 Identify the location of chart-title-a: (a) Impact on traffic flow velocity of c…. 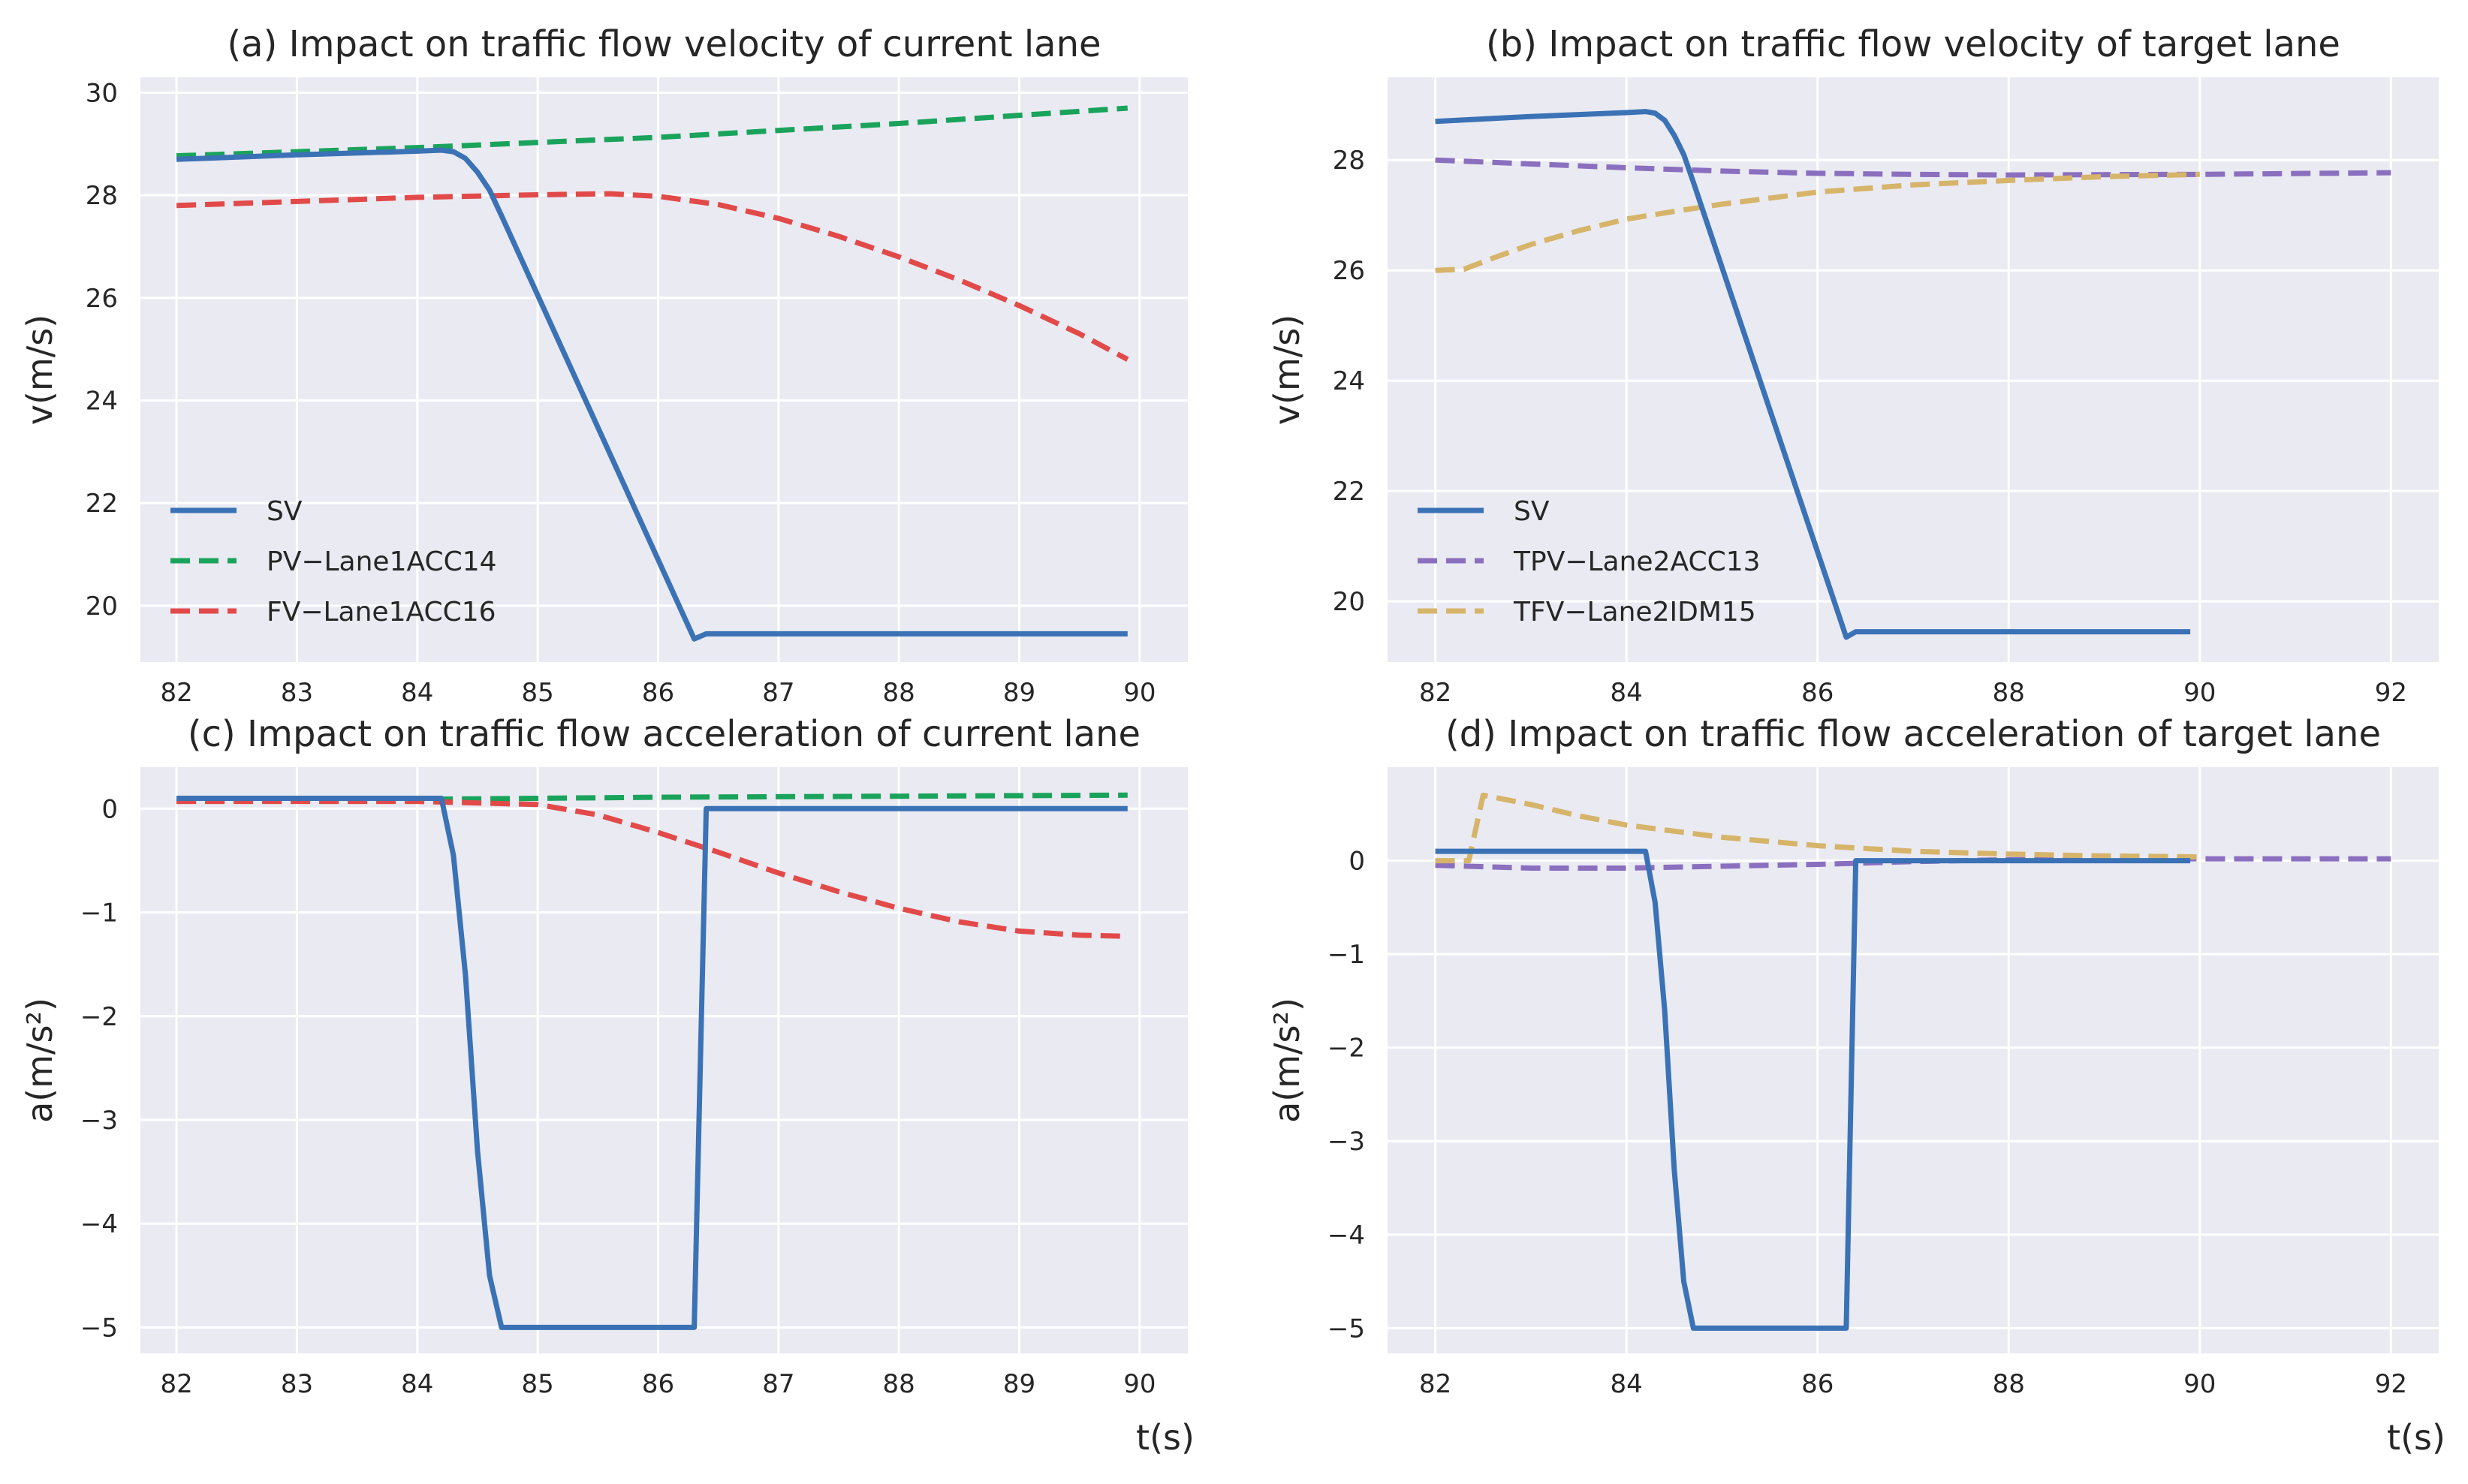
(664, 44).